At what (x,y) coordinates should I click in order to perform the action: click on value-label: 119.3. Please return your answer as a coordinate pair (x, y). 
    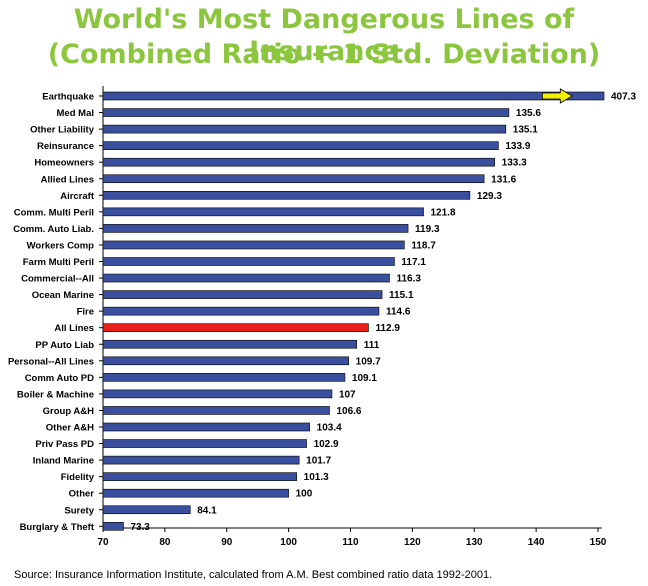
    Looking at the image, I should click on (427, 229).